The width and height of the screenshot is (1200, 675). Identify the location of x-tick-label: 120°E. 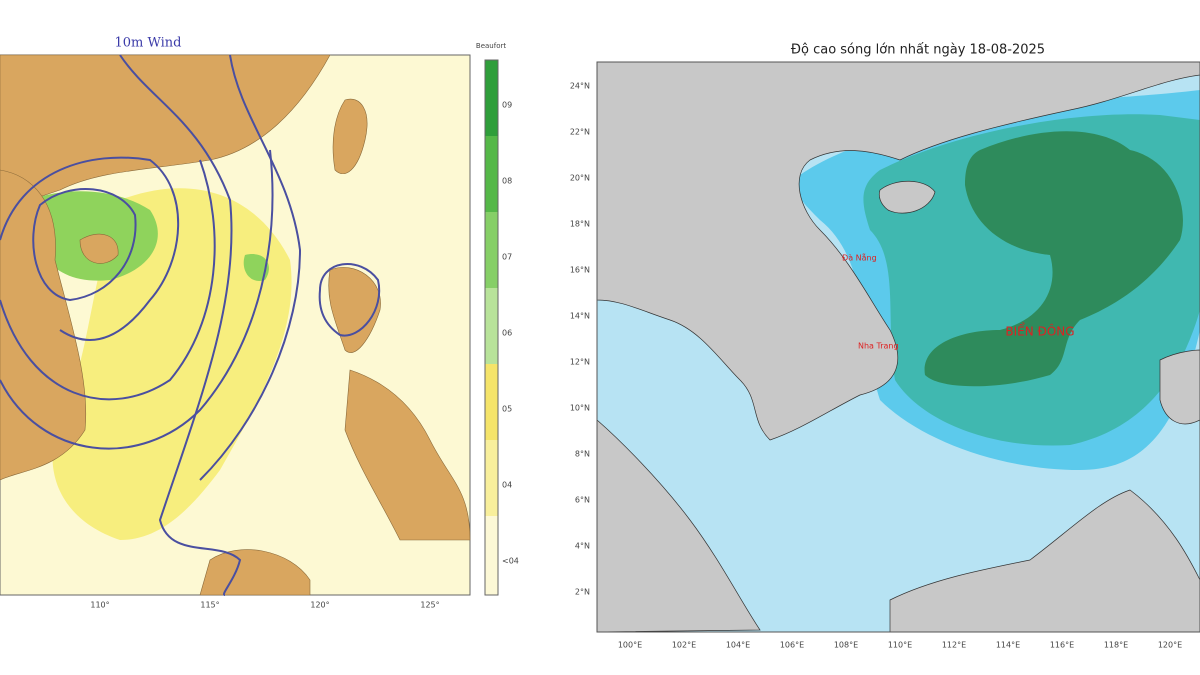
(1170, 645).